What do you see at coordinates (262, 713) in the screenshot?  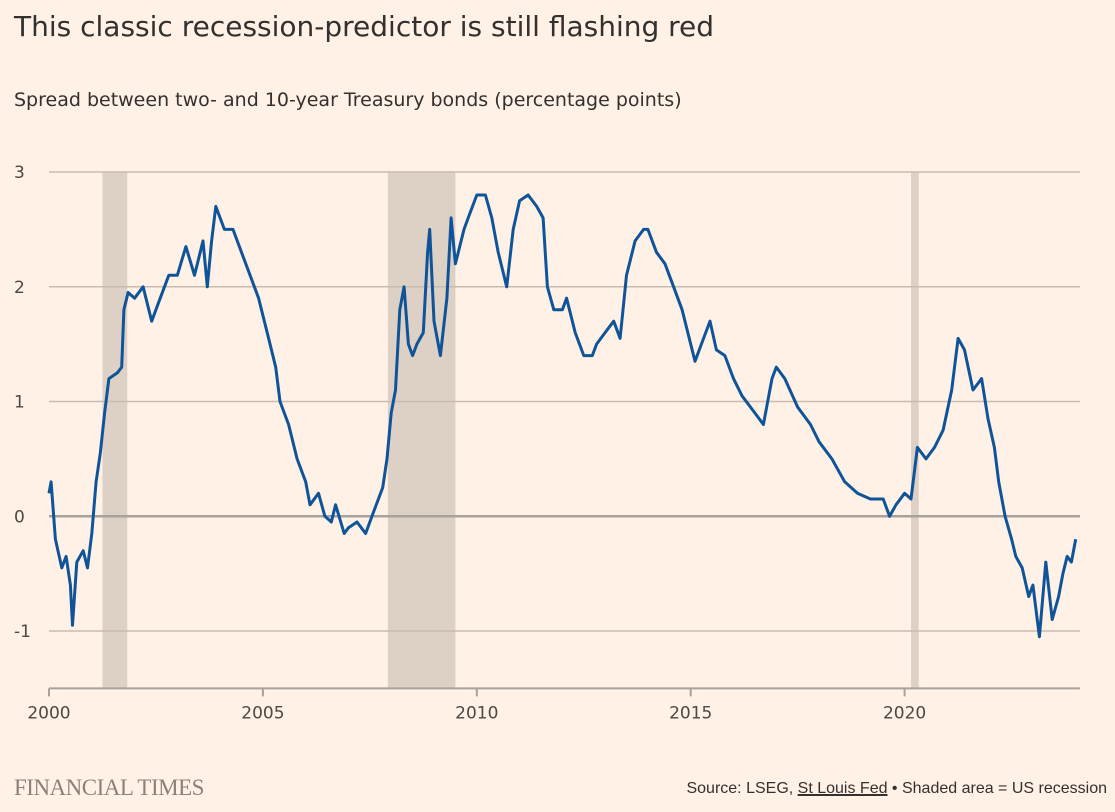 I see `x-tick-label: 2005` at bounding box center [262, 713].